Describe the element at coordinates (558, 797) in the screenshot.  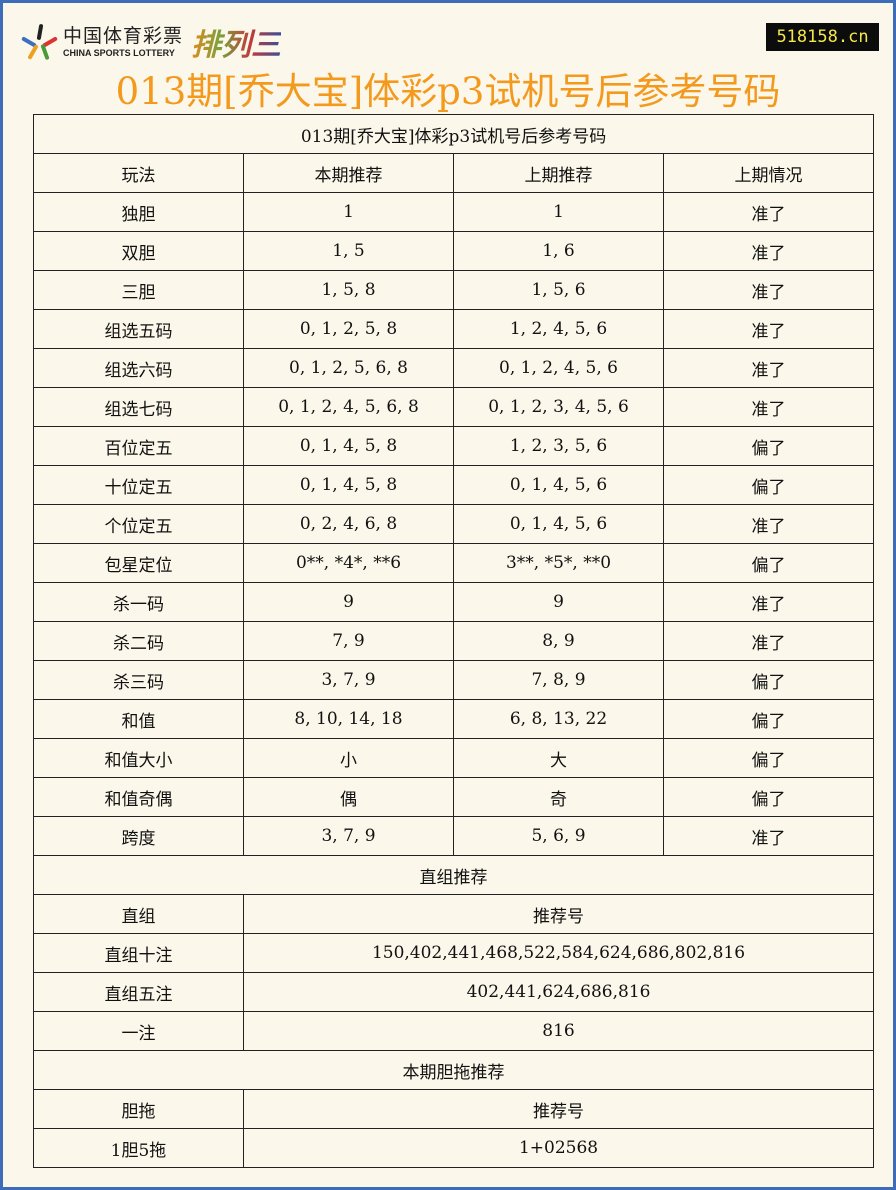
I see `previous-pick-cell: 奇` at that location.